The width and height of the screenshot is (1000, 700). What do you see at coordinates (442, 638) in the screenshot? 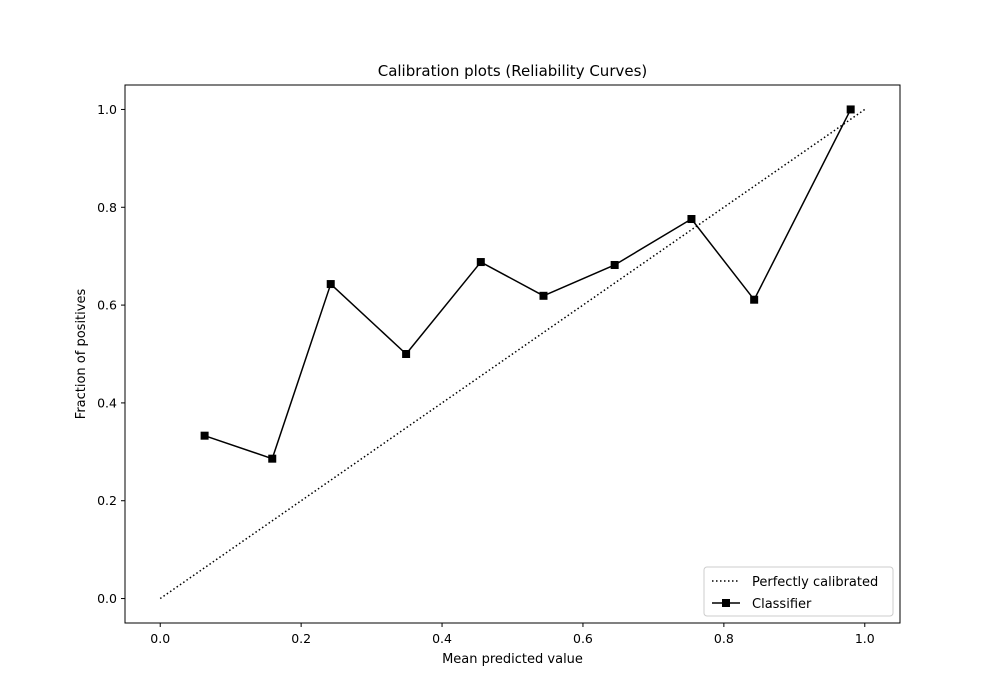
I see `x-tick-label: 0.4` at bounding box center [442, 638].